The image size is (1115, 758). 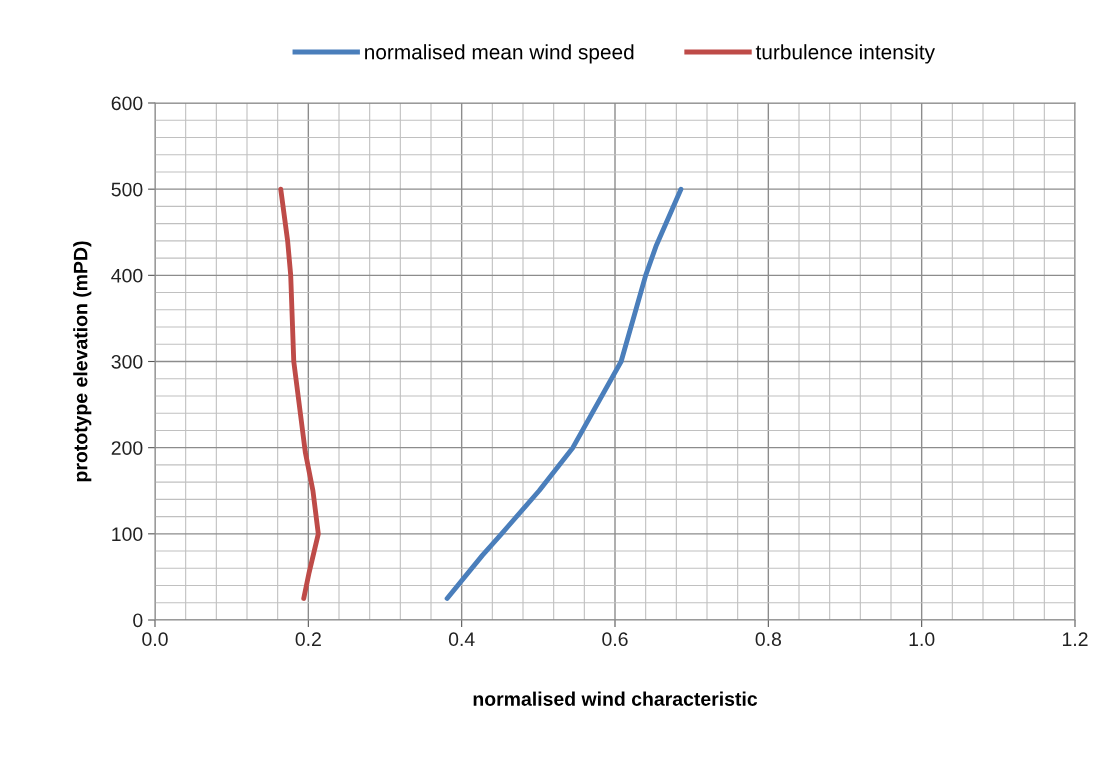 I want to click on y-tick-label: 400, so click(x=127, y=275).